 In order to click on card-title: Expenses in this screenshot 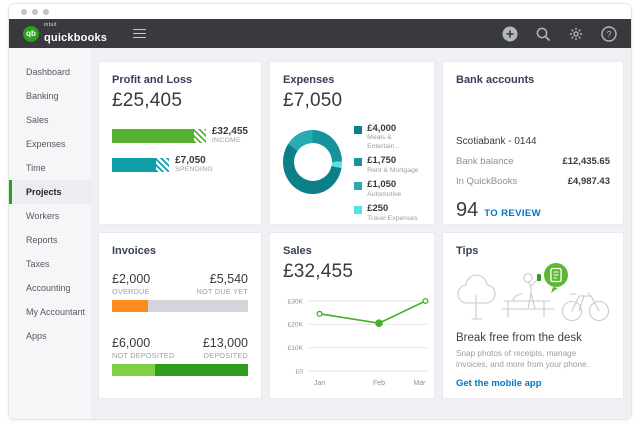, I will do `click(309, 80)`.